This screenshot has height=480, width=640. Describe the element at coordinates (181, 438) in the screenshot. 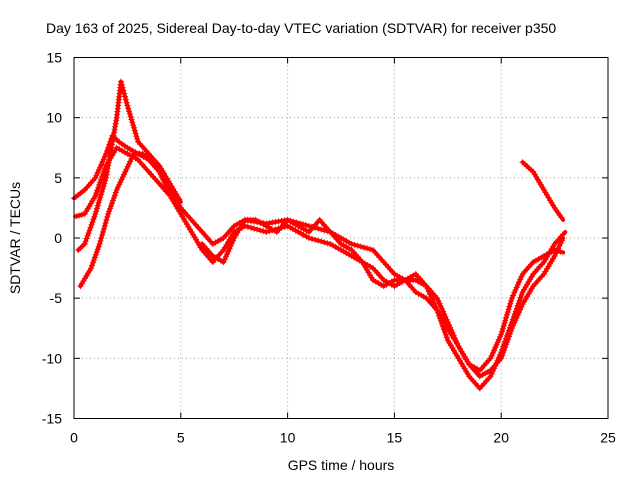

I see `x-tick-label: 5` at that location.